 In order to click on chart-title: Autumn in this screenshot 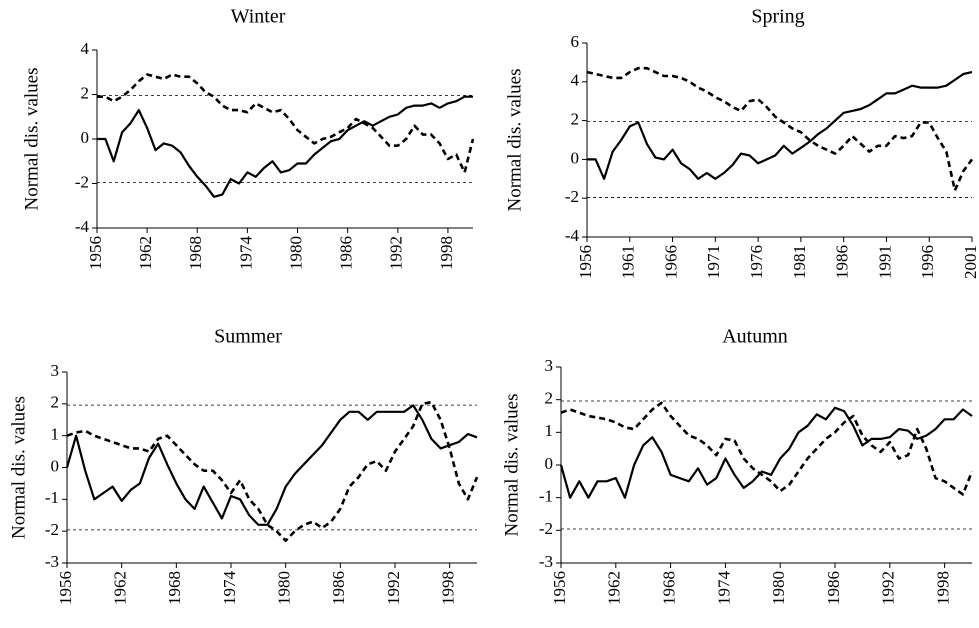, I will do `click(755, 337)`.